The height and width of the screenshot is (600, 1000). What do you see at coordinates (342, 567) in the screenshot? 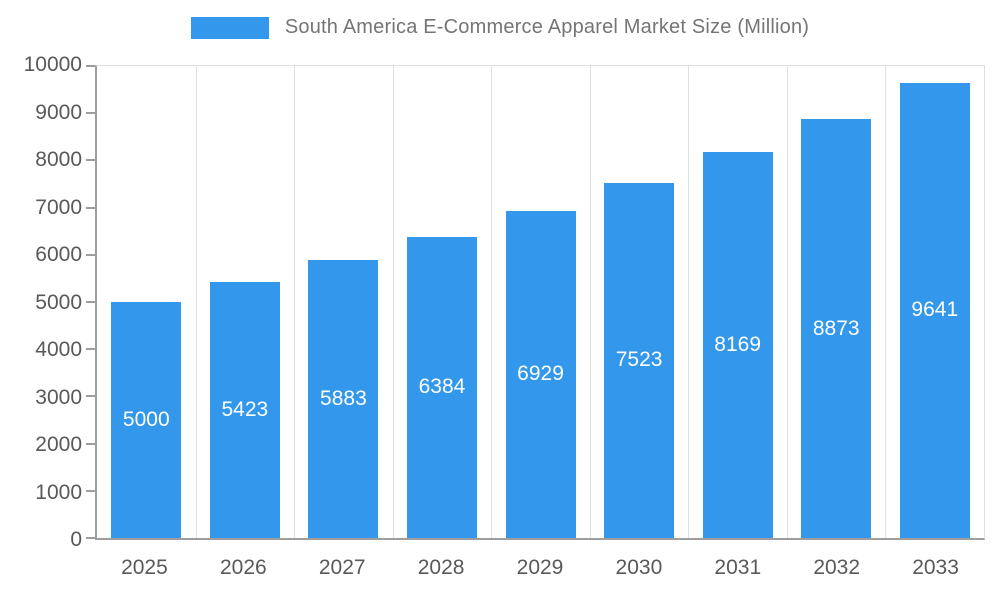
I see `x-axis-tick-label: 2027` at bounding box center [342, 567].